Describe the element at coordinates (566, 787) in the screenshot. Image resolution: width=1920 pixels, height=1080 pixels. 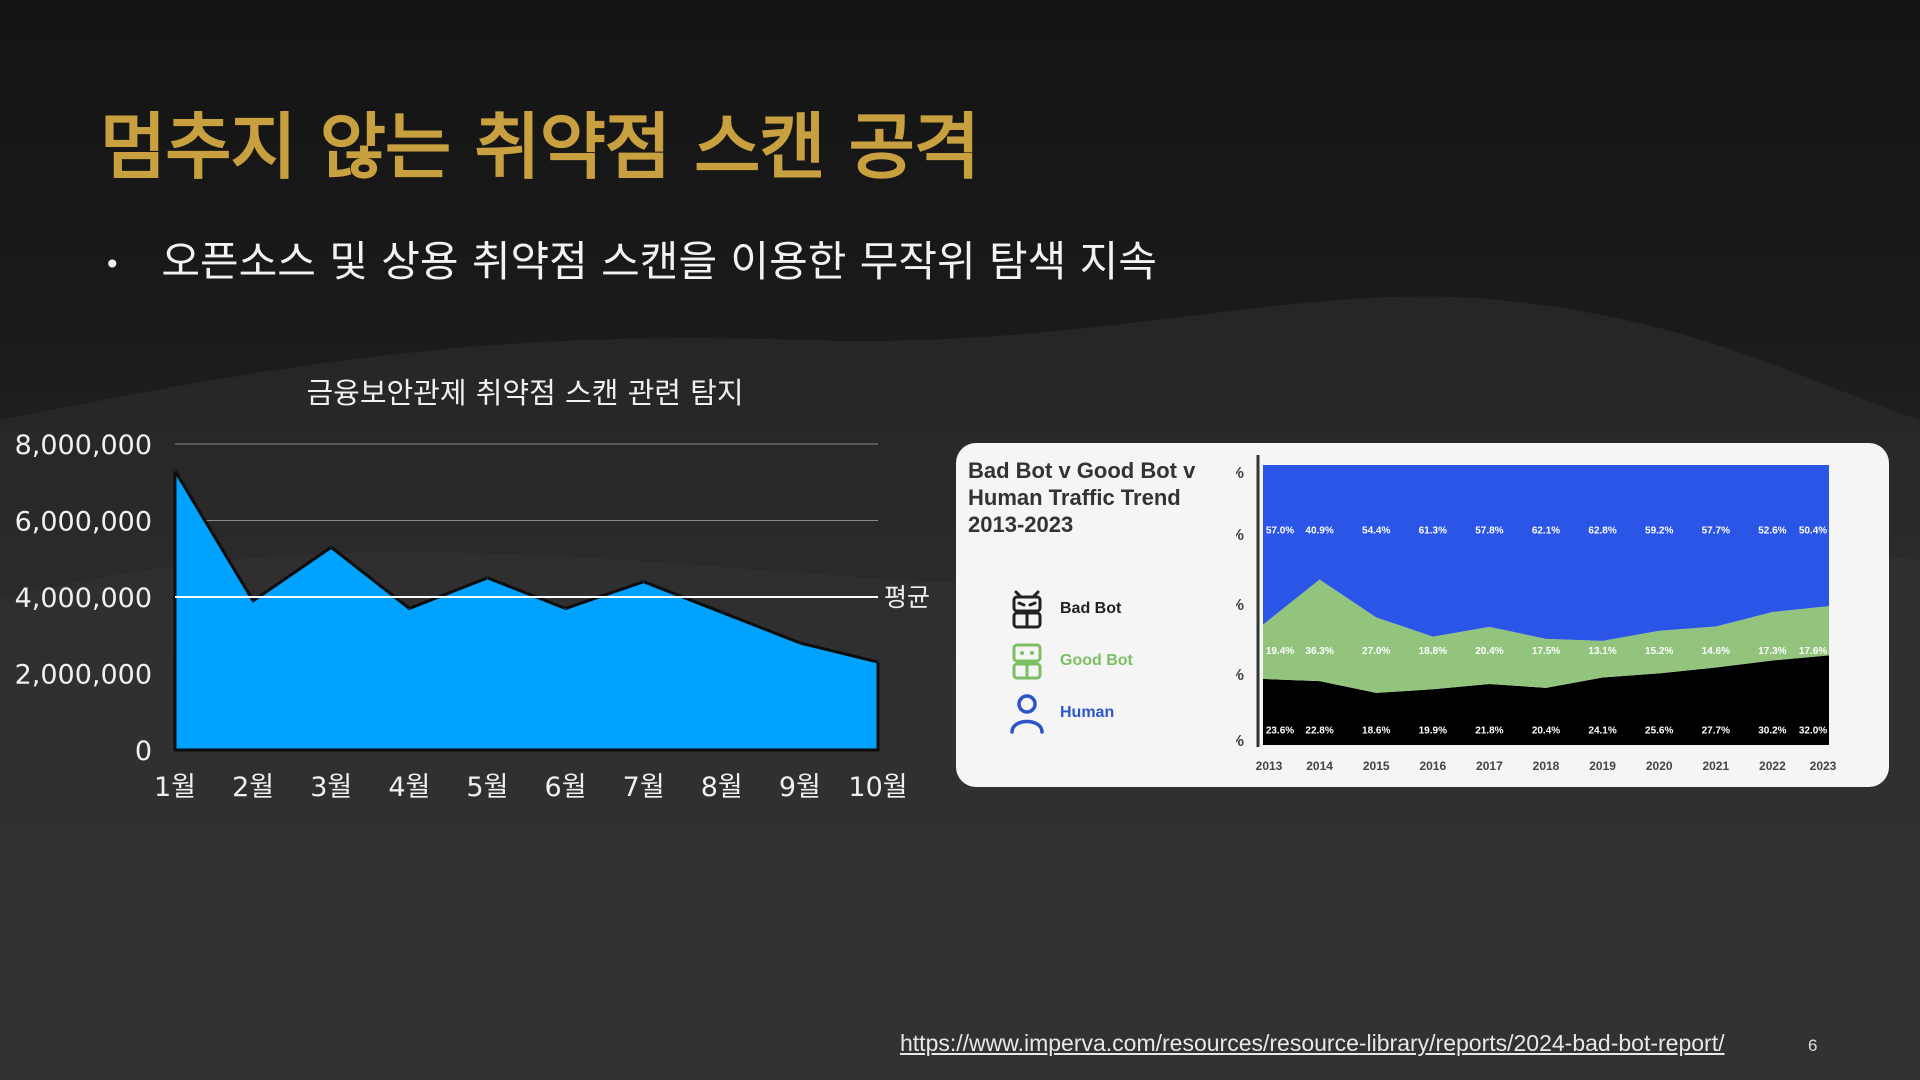
I see `x-tick-label: 6월` at that location.